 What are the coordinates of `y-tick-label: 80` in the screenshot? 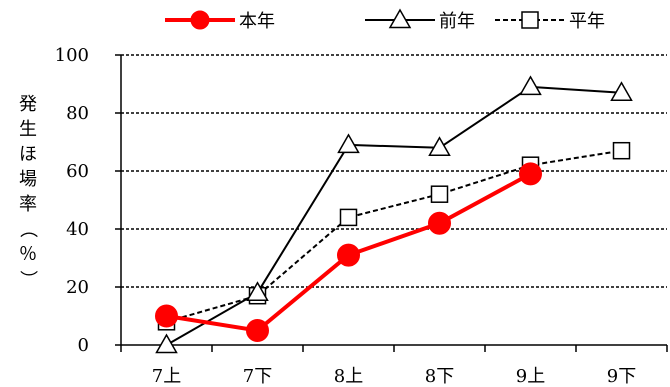 It's located at (77, 113).